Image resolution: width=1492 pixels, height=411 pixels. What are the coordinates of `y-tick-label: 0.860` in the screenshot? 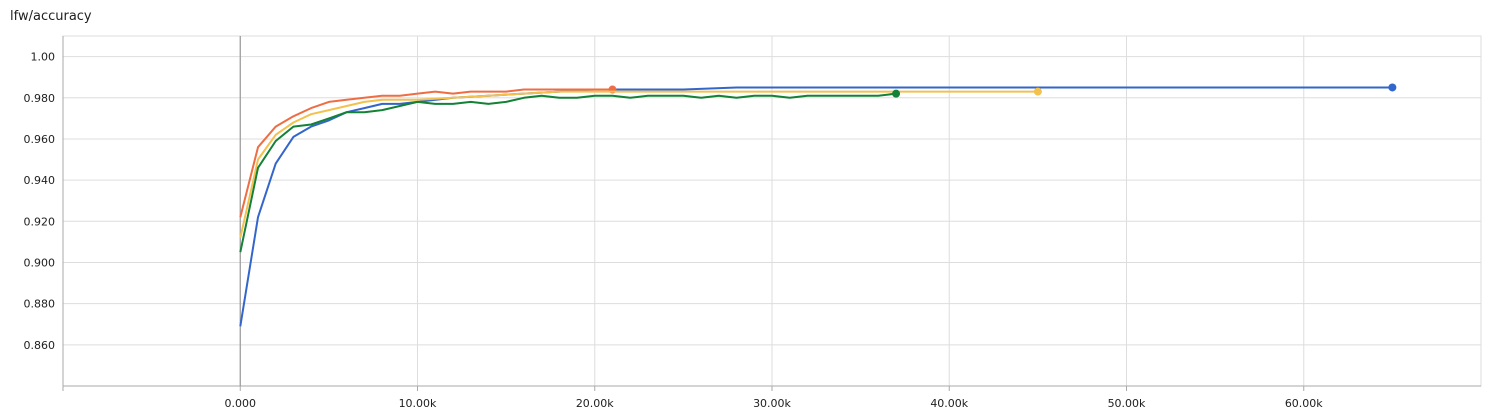 It's located at (40, 345).